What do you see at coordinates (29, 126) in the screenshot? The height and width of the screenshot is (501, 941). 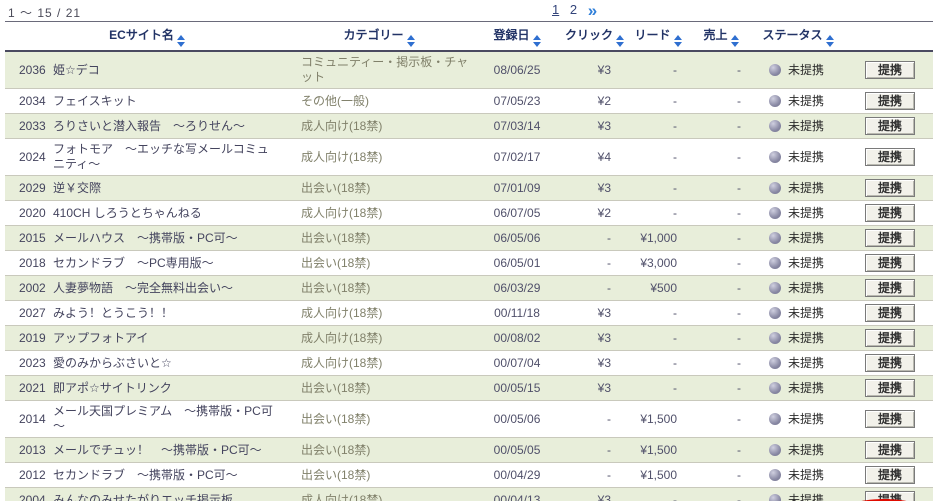 I see `row-id: 2033` at bounding box center [29, 126].